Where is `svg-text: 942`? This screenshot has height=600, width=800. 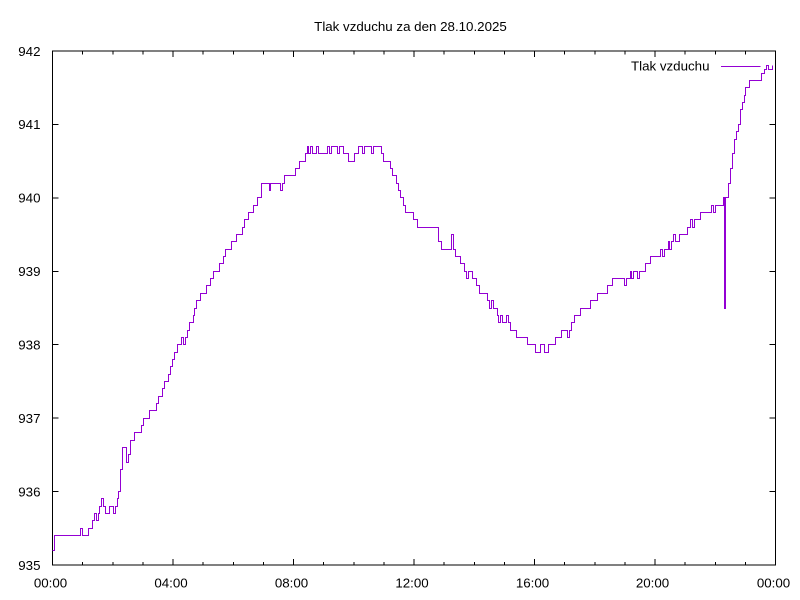
svg-text: 942 is located at coordinates (29, 51).